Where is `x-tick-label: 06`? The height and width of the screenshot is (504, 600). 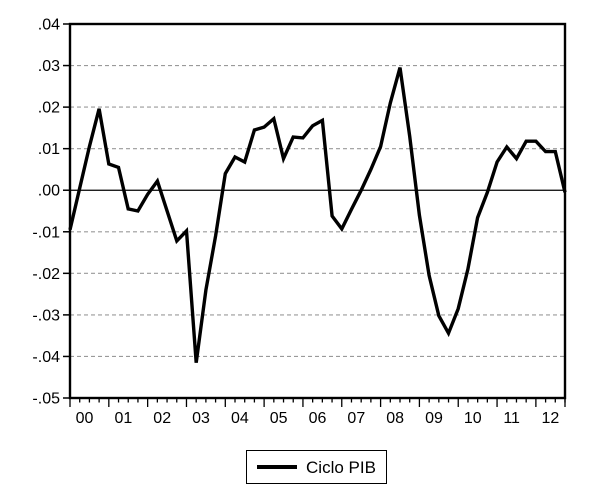 x-tick-label: 06 is located at coordinates (318, 418).